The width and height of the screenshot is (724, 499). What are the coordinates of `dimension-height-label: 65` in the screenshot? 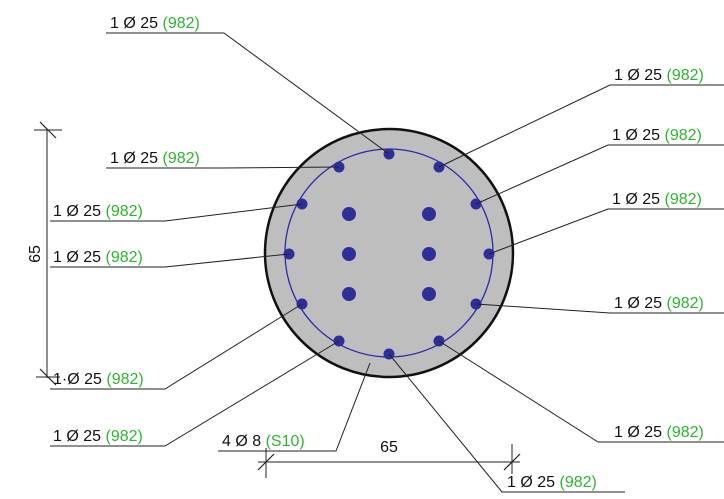 It's located at (35, 254).